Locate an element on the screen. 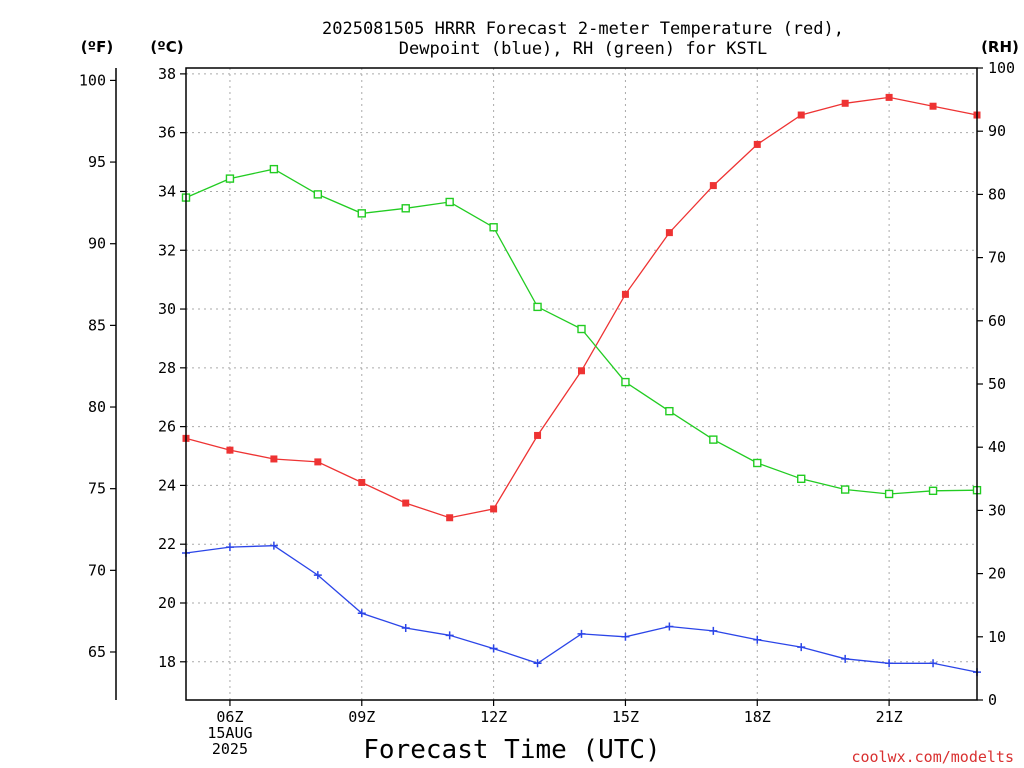 This screenshot has height=768, width=1024. rh-unit-label: (RH) is located at coordinates (1000, 47).